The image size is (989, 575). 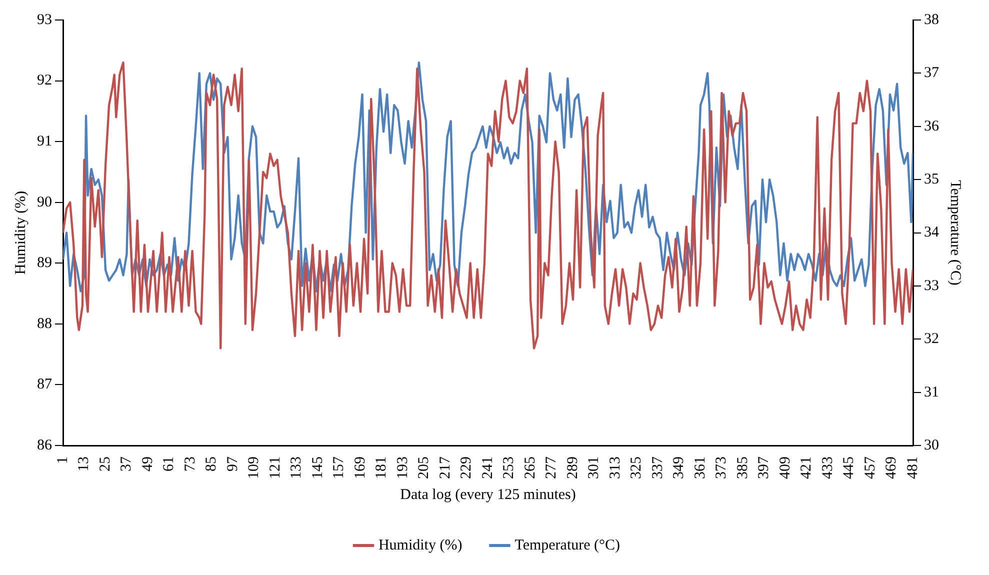 I want to click on x-tick-label: 121, so click(x=275, y=467).